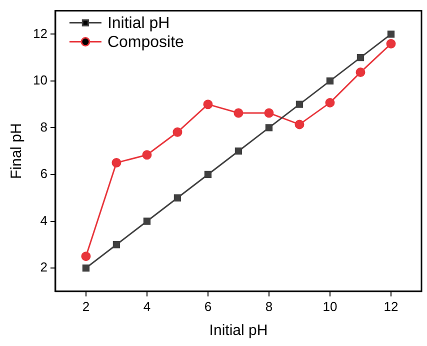 This screenshot has height=346, width=427. I want to click on x-tick-label: 6, so click(208, 306).